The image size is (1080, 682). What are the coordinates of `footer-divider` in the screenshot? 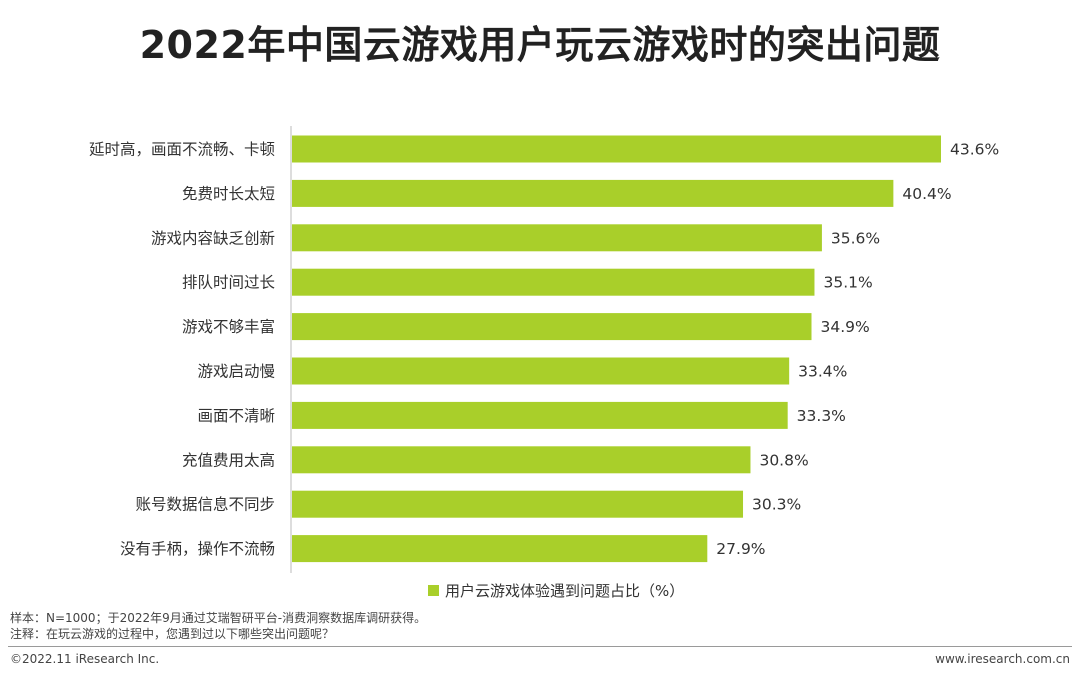 It's located at (540, 646).